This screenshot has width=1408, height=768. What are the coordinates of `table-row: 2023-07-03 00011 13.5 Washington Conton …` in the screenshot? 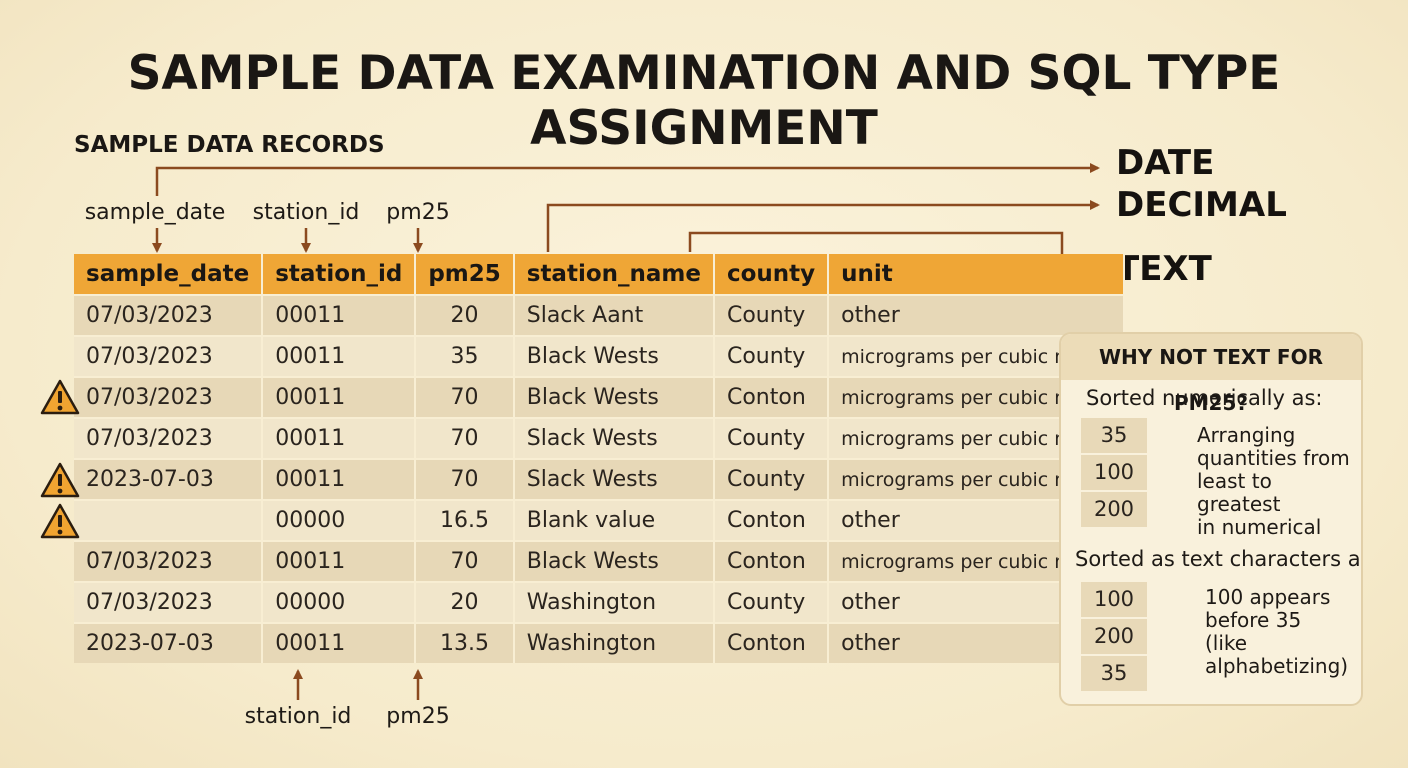 It's located at (600, 642).